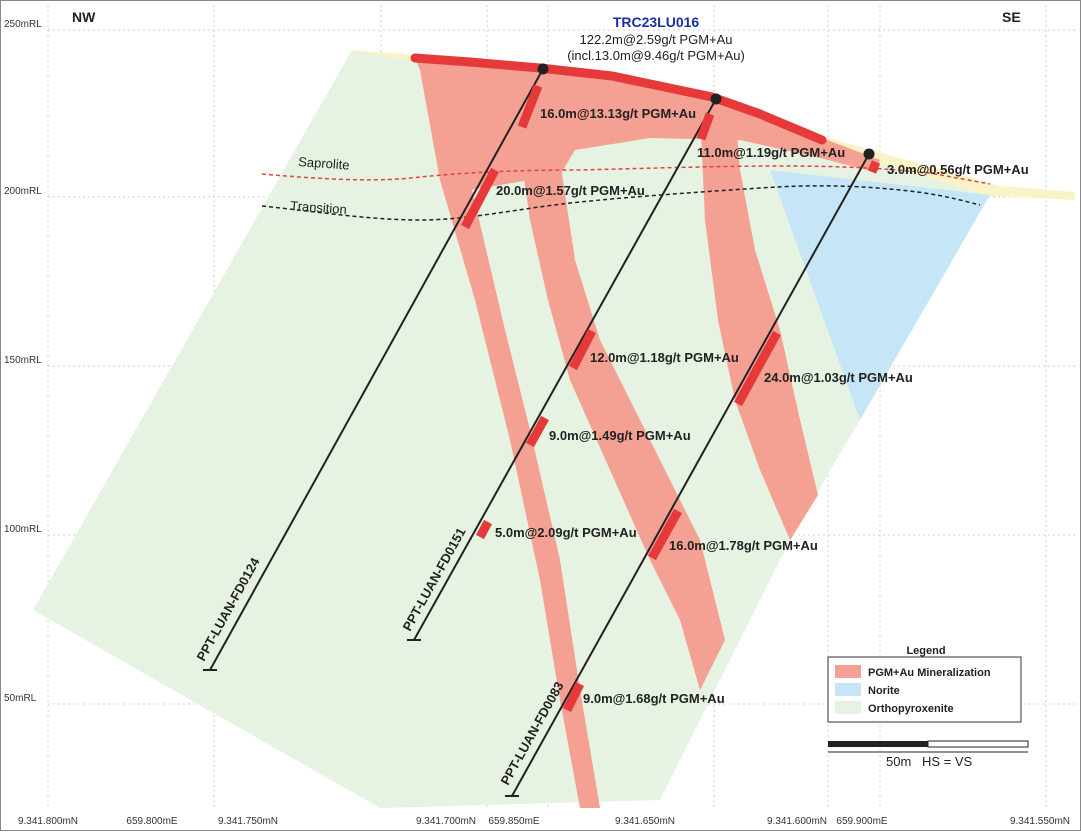 This screenshot has height=836, width=1081. Describe the element at coordinates (618, 99) in the screenshot. I see `trc23lu016-intercept-trace` at that location.